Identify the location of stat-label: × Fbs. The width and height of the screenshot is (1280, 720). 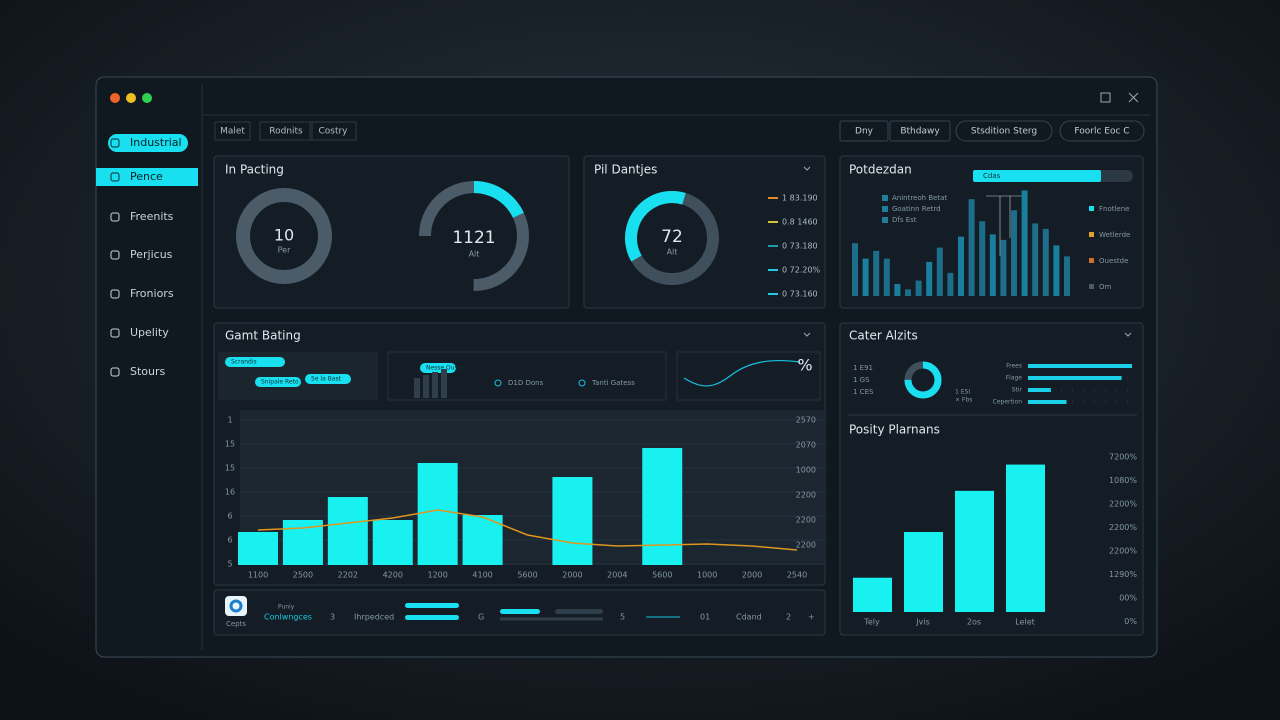
(963, 400).